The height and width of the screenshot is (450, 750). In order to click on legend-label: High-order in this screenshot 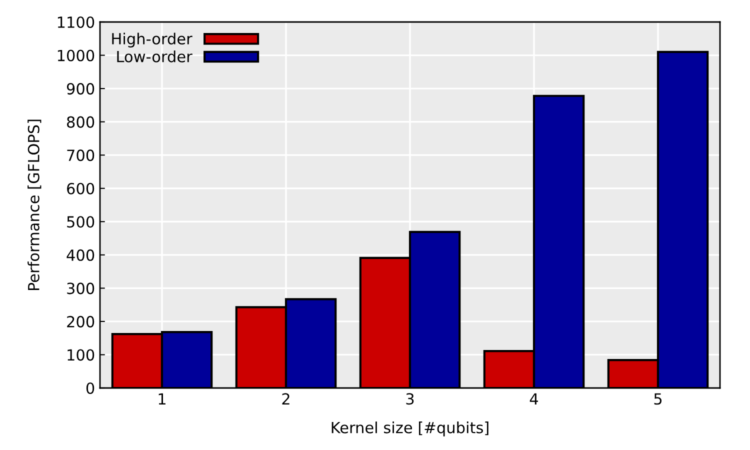, I will do `click(152, 40)`.